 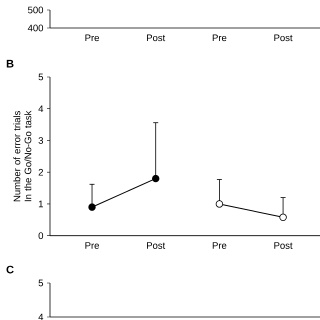 What do you see at coordinates (41, 236) in the screenshot?
I see `y-tick-label: 0` at bounding box center [41, 236].